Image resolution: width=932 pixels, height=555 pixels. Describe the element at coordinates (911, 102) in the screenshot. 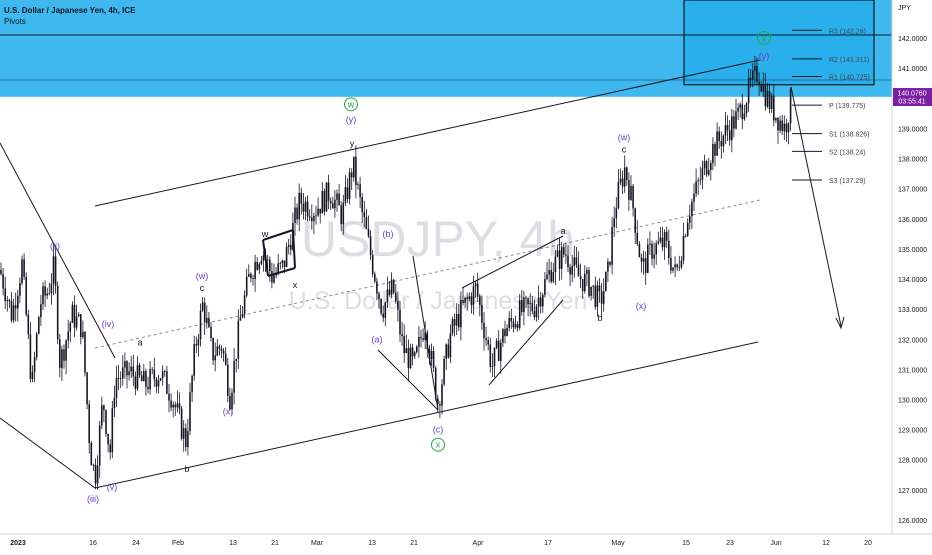

I see `countdown-value: 03:55:41` at that location.